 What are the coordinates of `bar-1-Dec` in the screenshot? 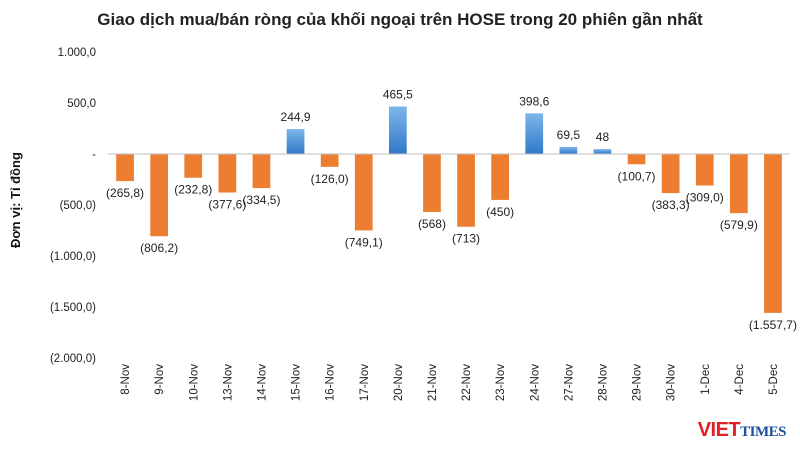 It's located at (704, 170).